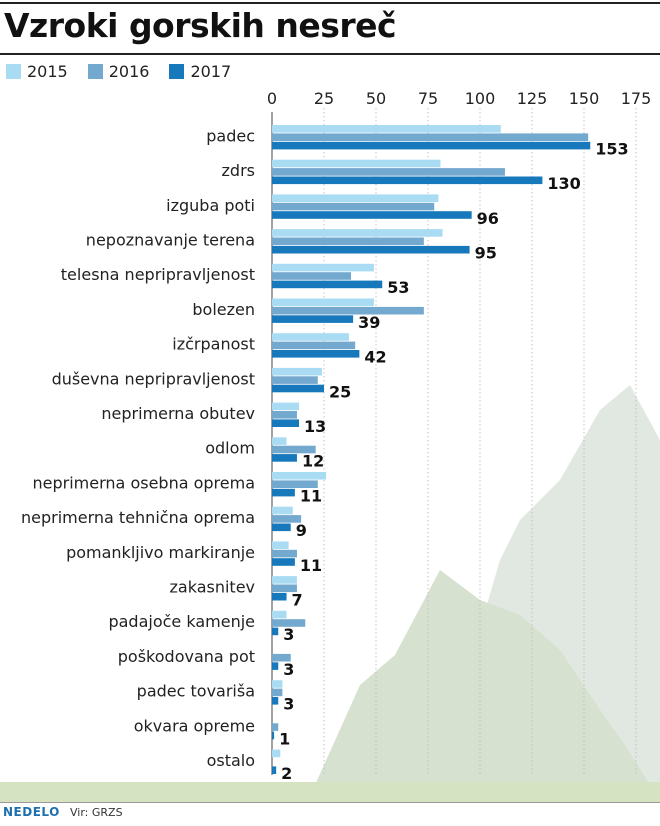  I want to click on category-label: bolezen, so click(223, 309).